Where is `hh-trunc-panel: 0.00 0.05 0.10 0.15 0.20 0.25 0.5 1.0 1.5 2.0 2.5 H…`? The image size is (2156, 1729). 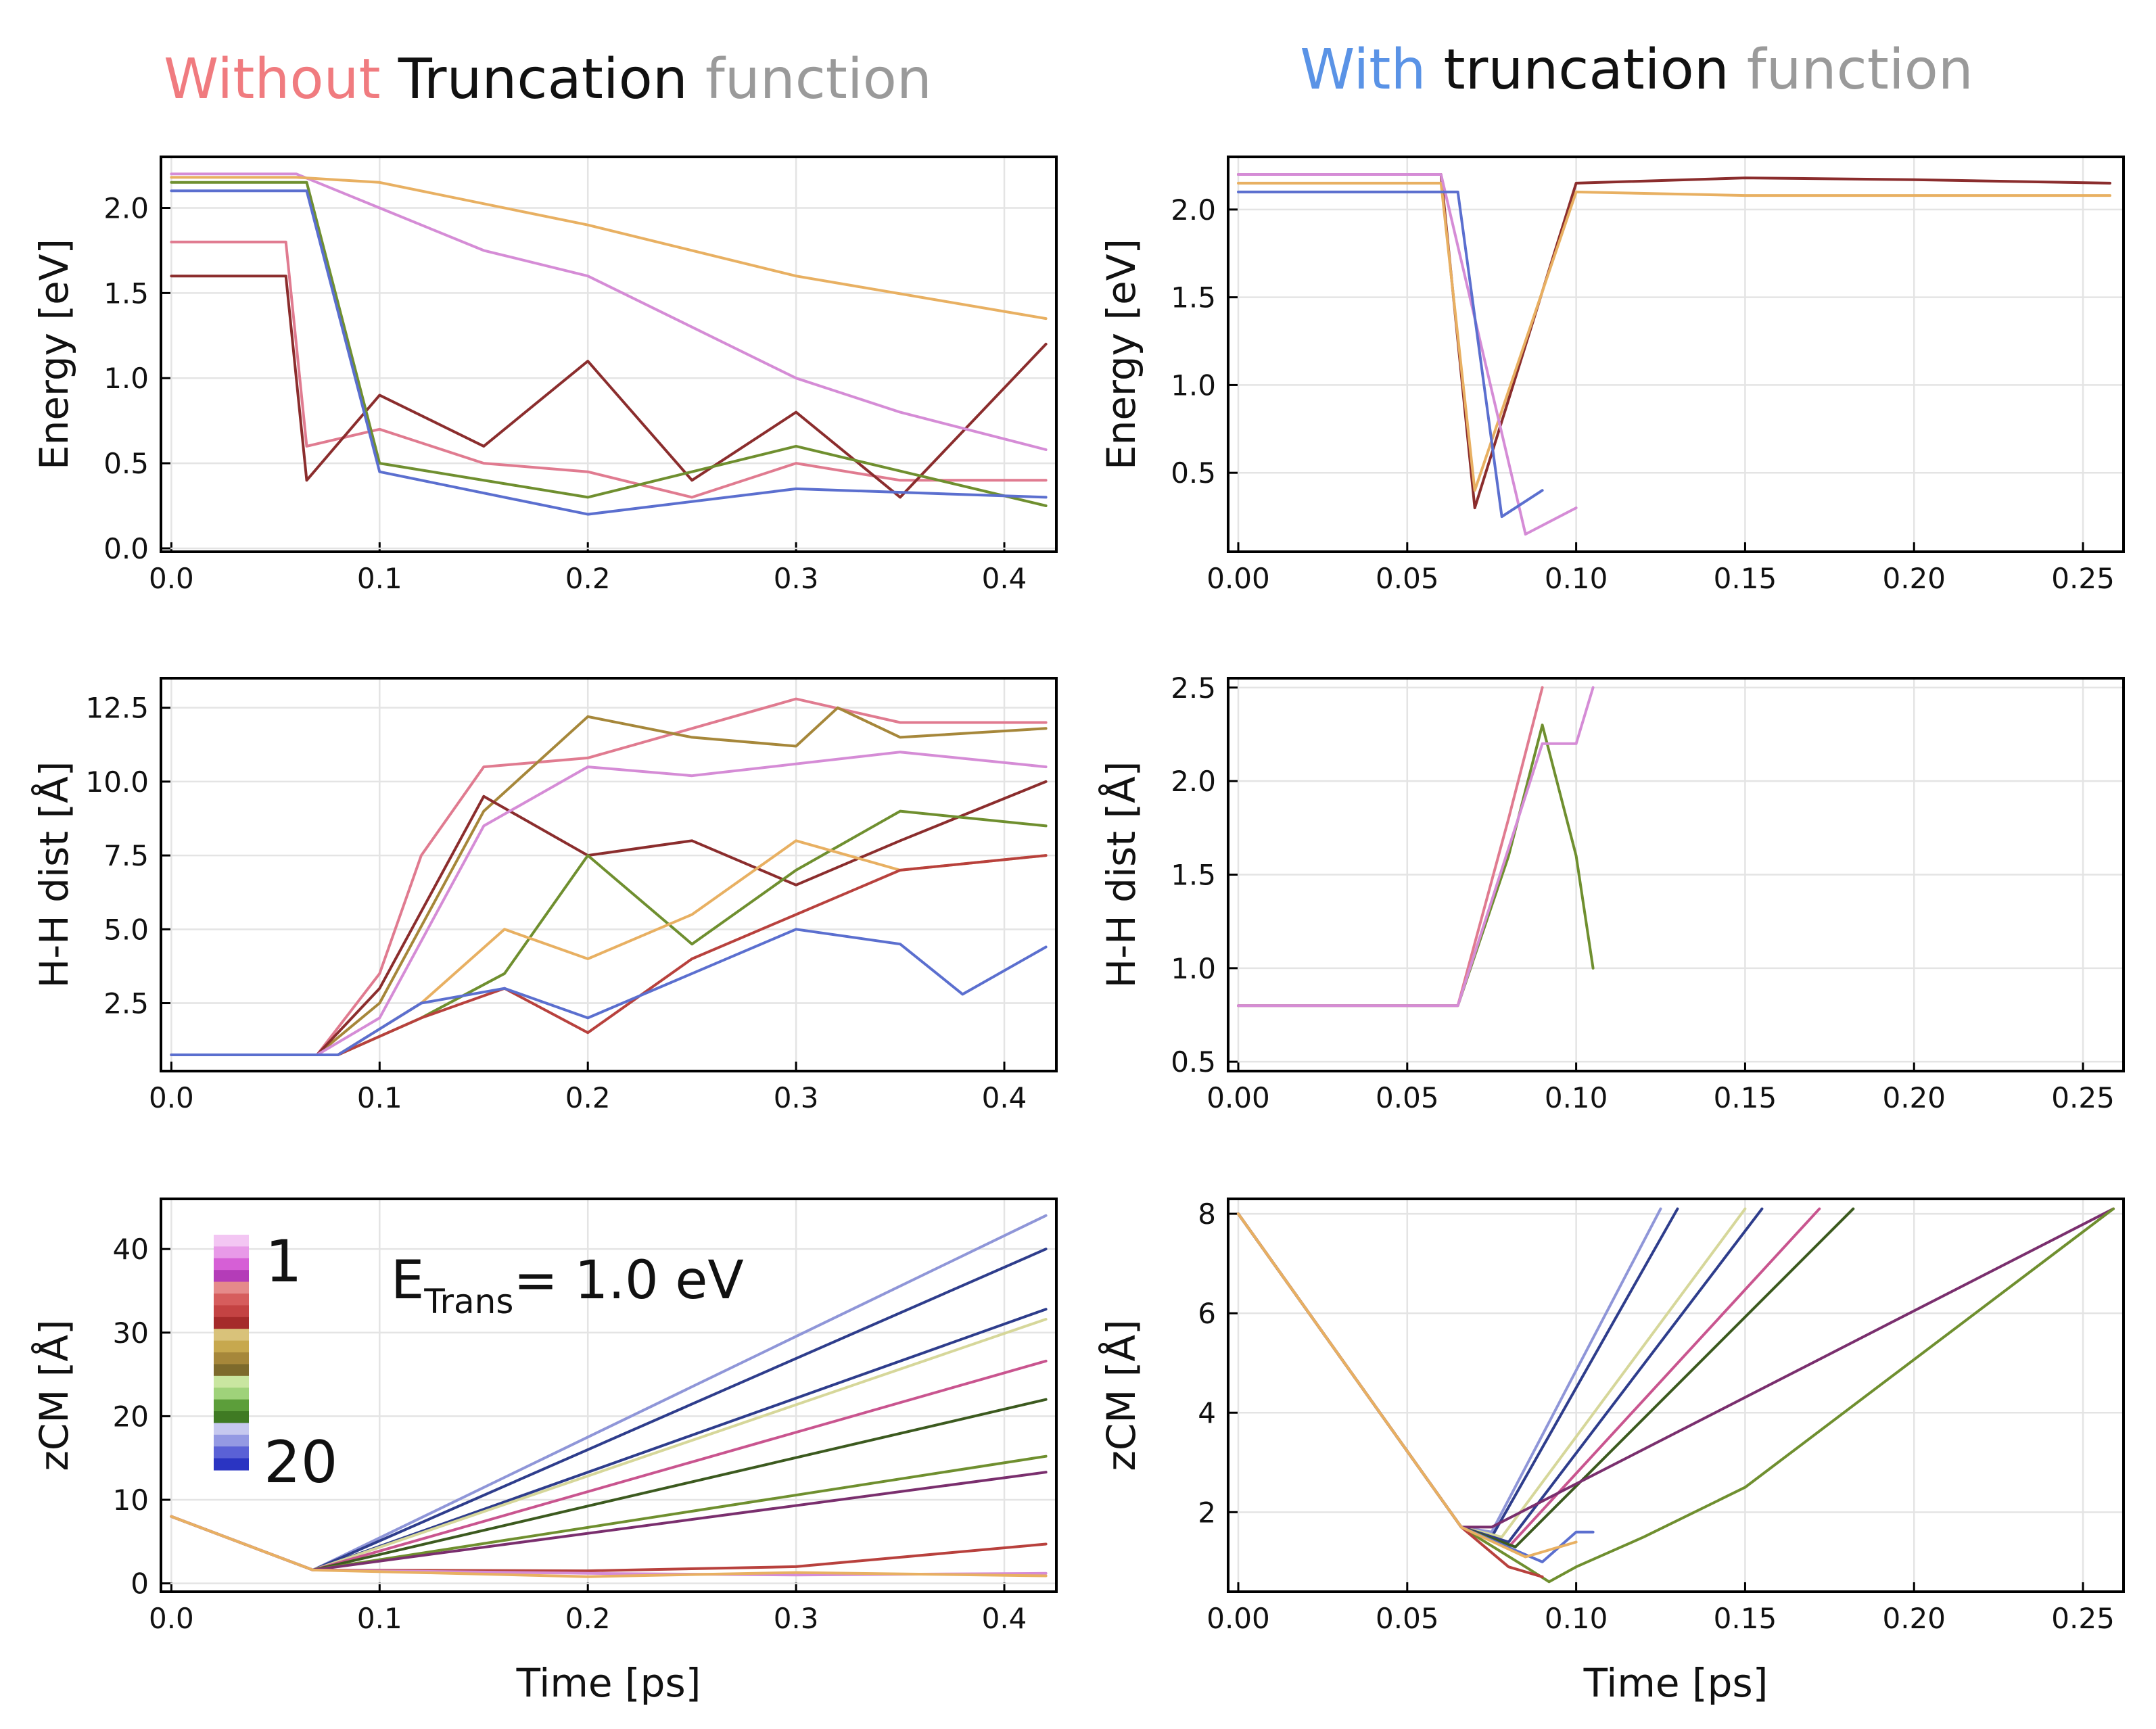 hh-trunc-panel: 0.00 0.05 0.10 0.15 0.20 0.25 0.5 1.0 1.5 2.0 2.5 H… is located at coordinates (1611, 893).